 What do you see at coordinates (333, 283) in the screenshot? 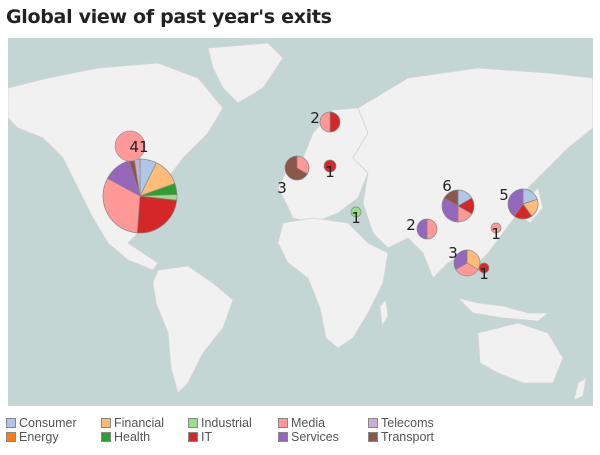
I see `africa` at bounding box center [333, 283].